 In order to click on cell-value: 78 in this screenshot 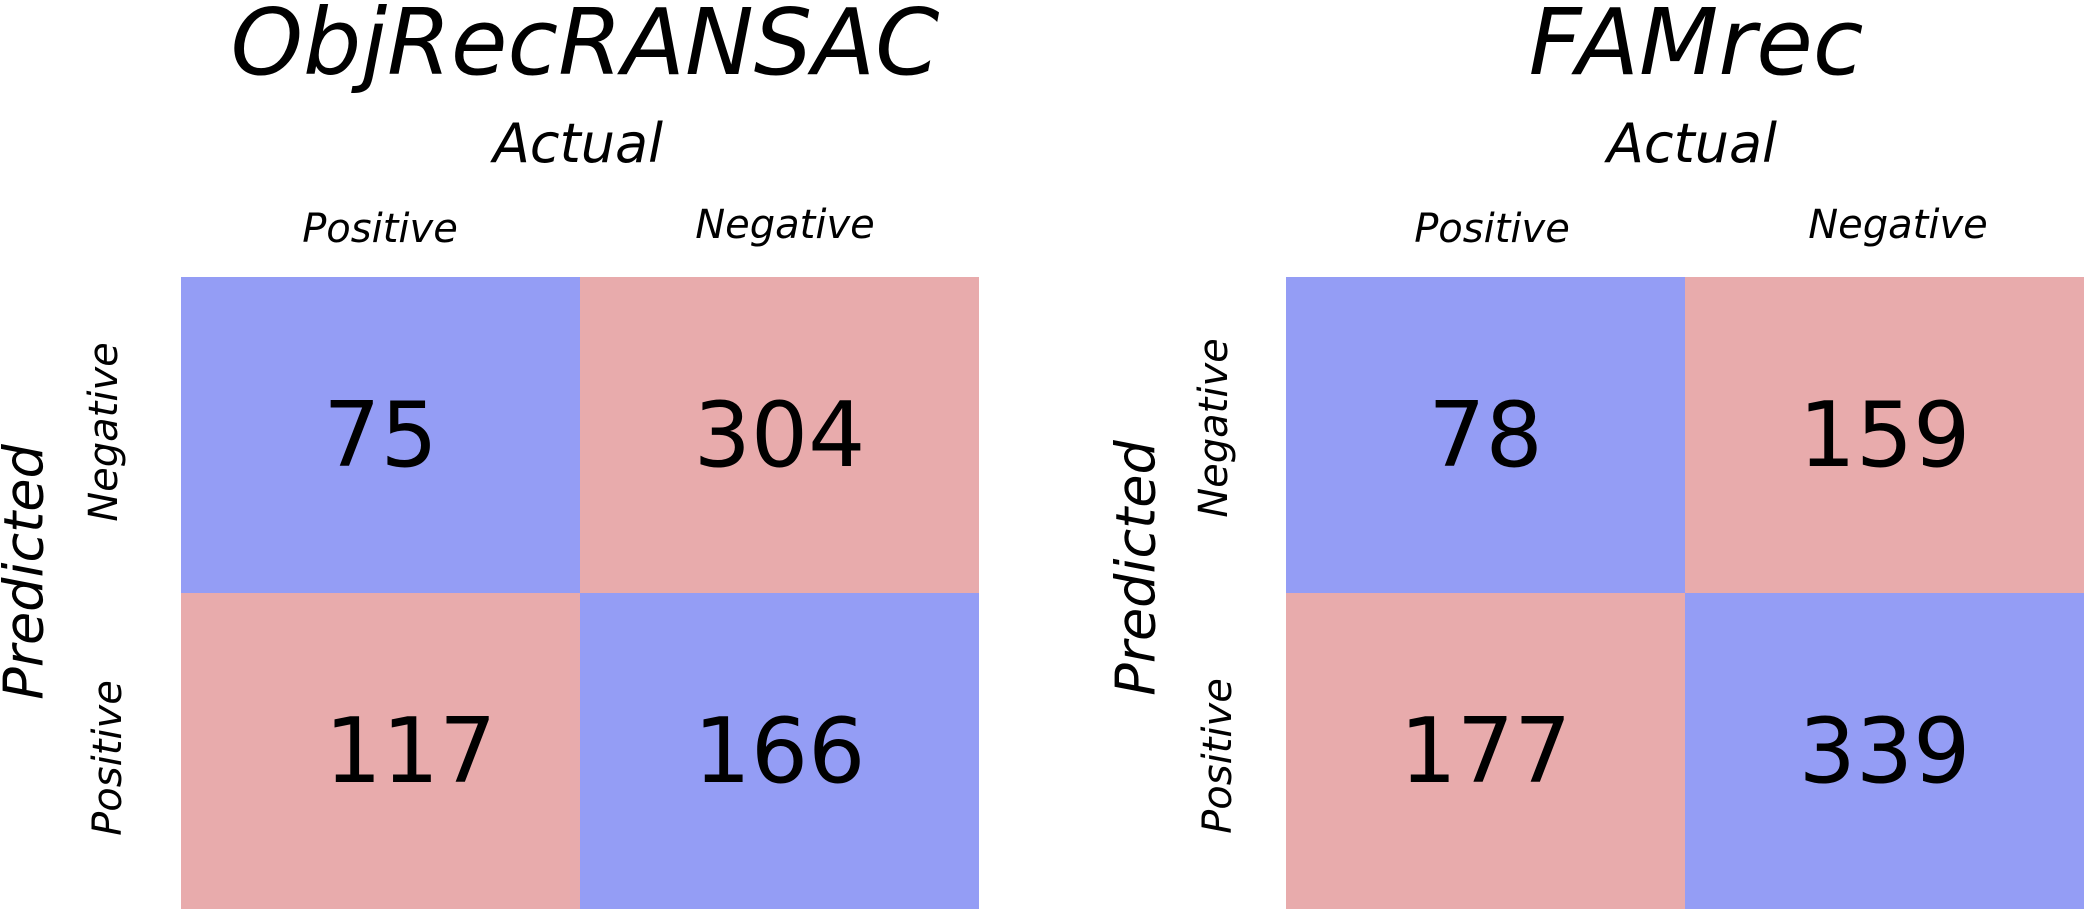, I will do `click(1485, 435)`.